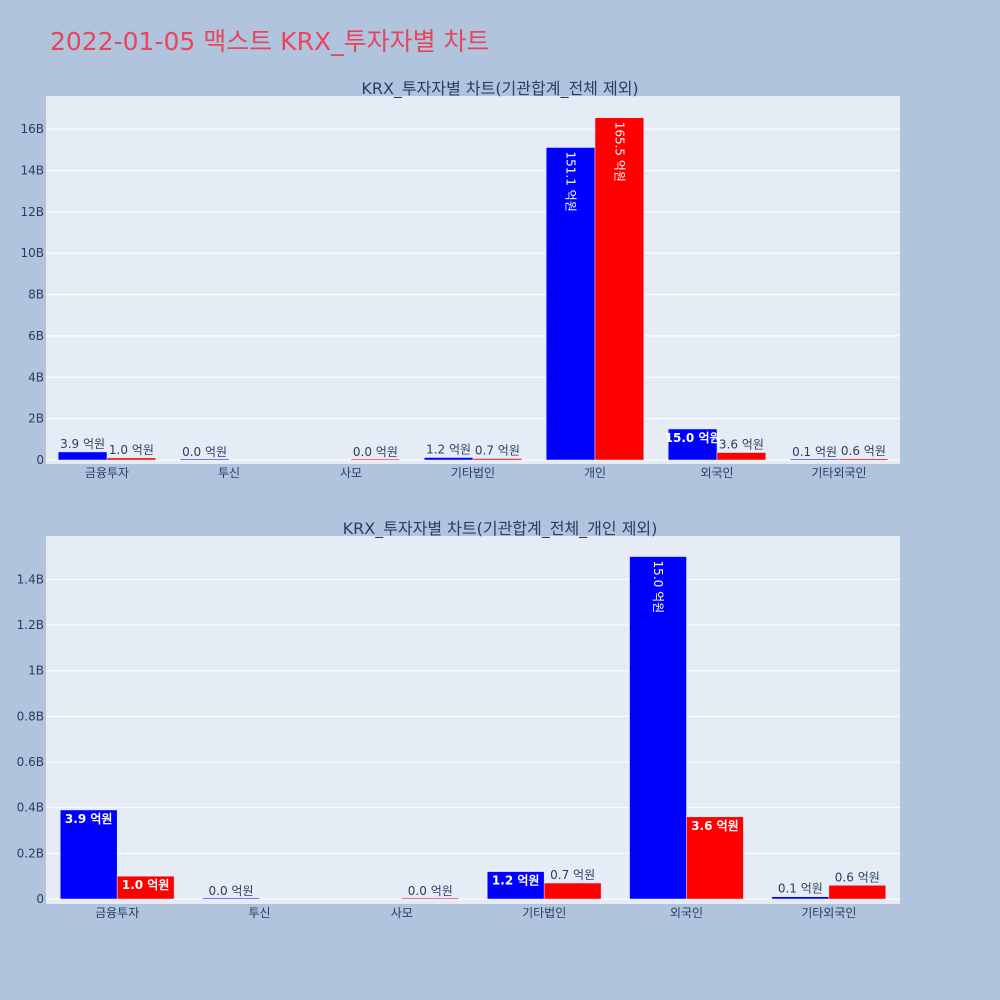 The image size is (1000, 1000). Describe the element at coordinates (32, 170) in the screenshot. I see `y-tick-label: 14B` at that location.